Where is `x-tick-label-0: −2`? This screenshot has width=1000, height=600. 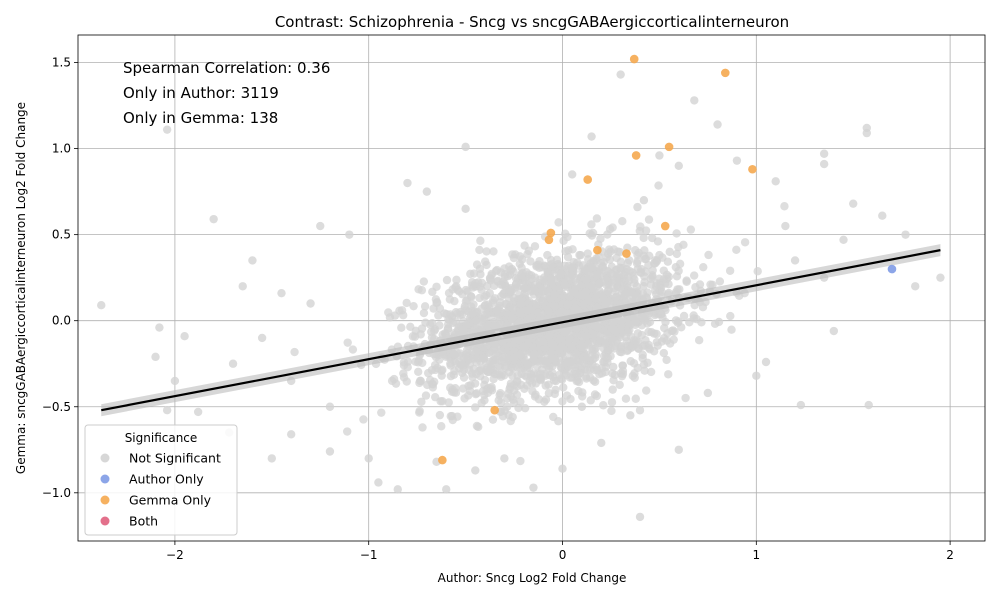 x-tick-label-0: −2 is located at coordinates (175, 555).